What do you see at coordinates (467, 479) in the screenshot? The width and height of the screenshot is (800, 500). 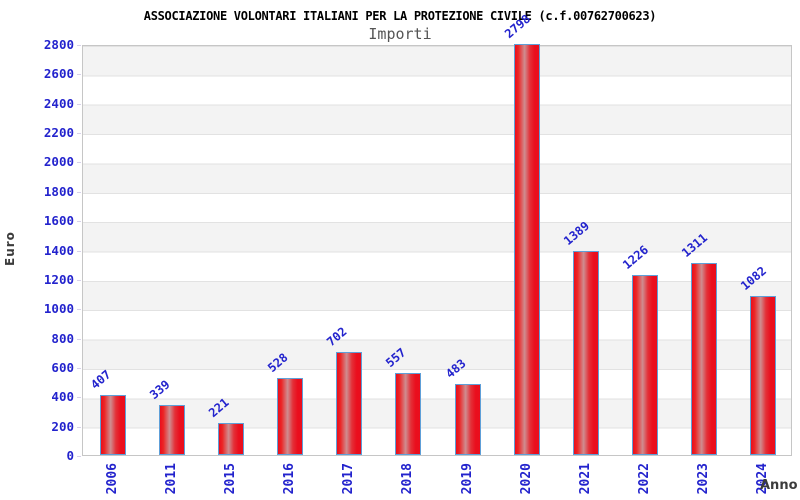 I see `x-tick-label: 2019` at bounding box center [467, 479].